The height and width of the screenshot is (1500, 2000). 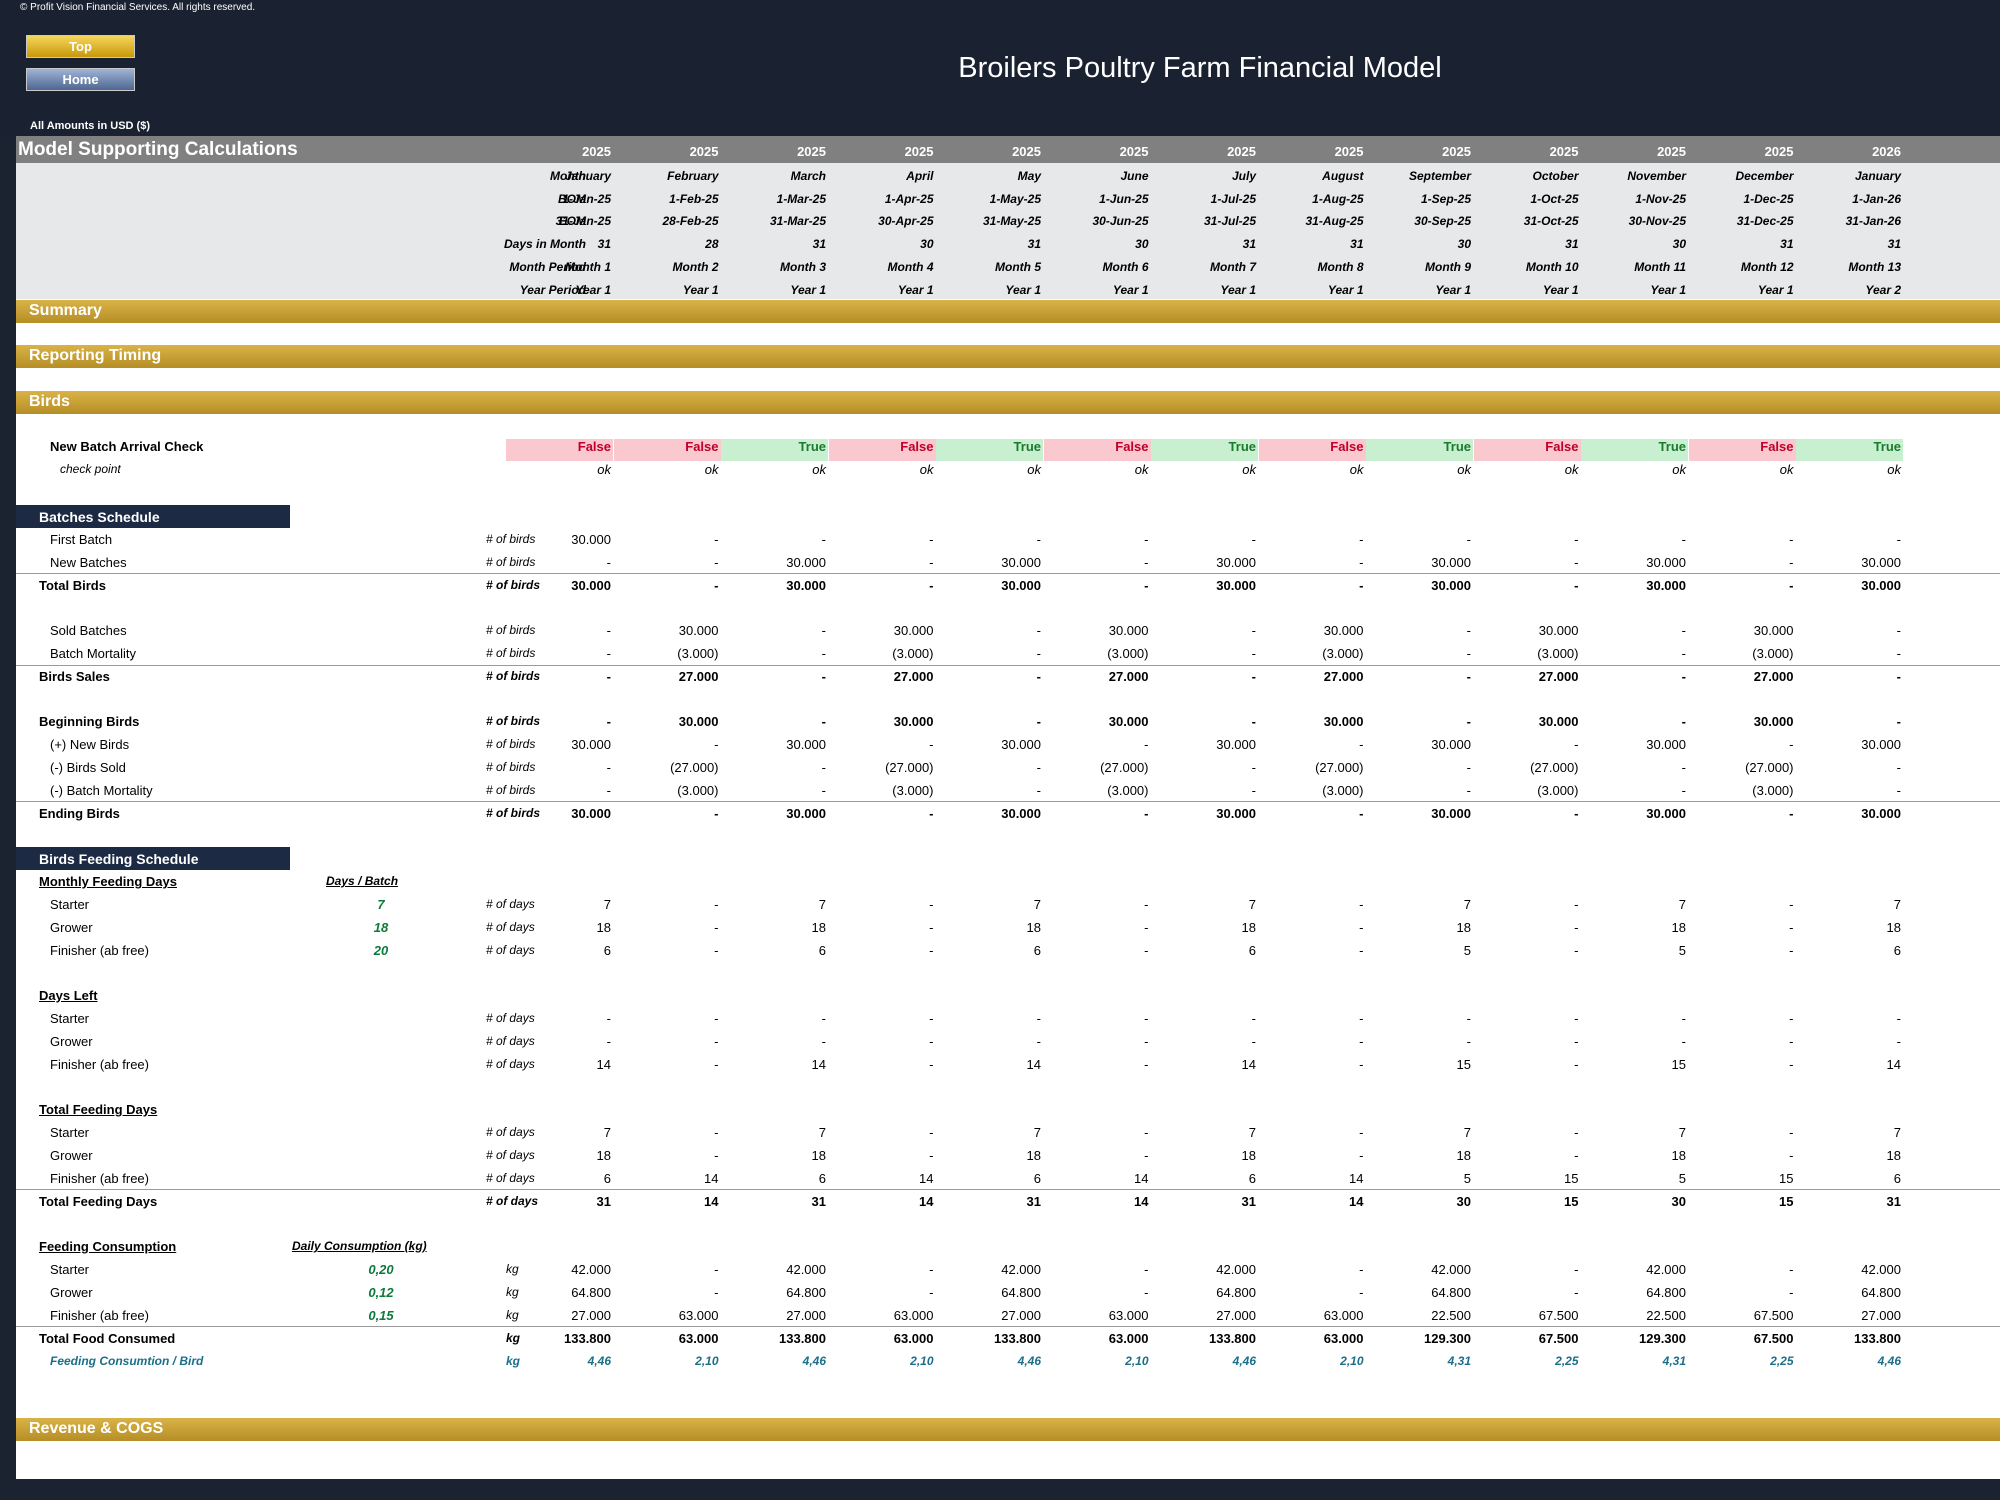 What do you see at coordinates (127, 1361) in the screenshot?
I see `row-label: Feeding Consumtion / Bird` at bounding box center [127, 1361].